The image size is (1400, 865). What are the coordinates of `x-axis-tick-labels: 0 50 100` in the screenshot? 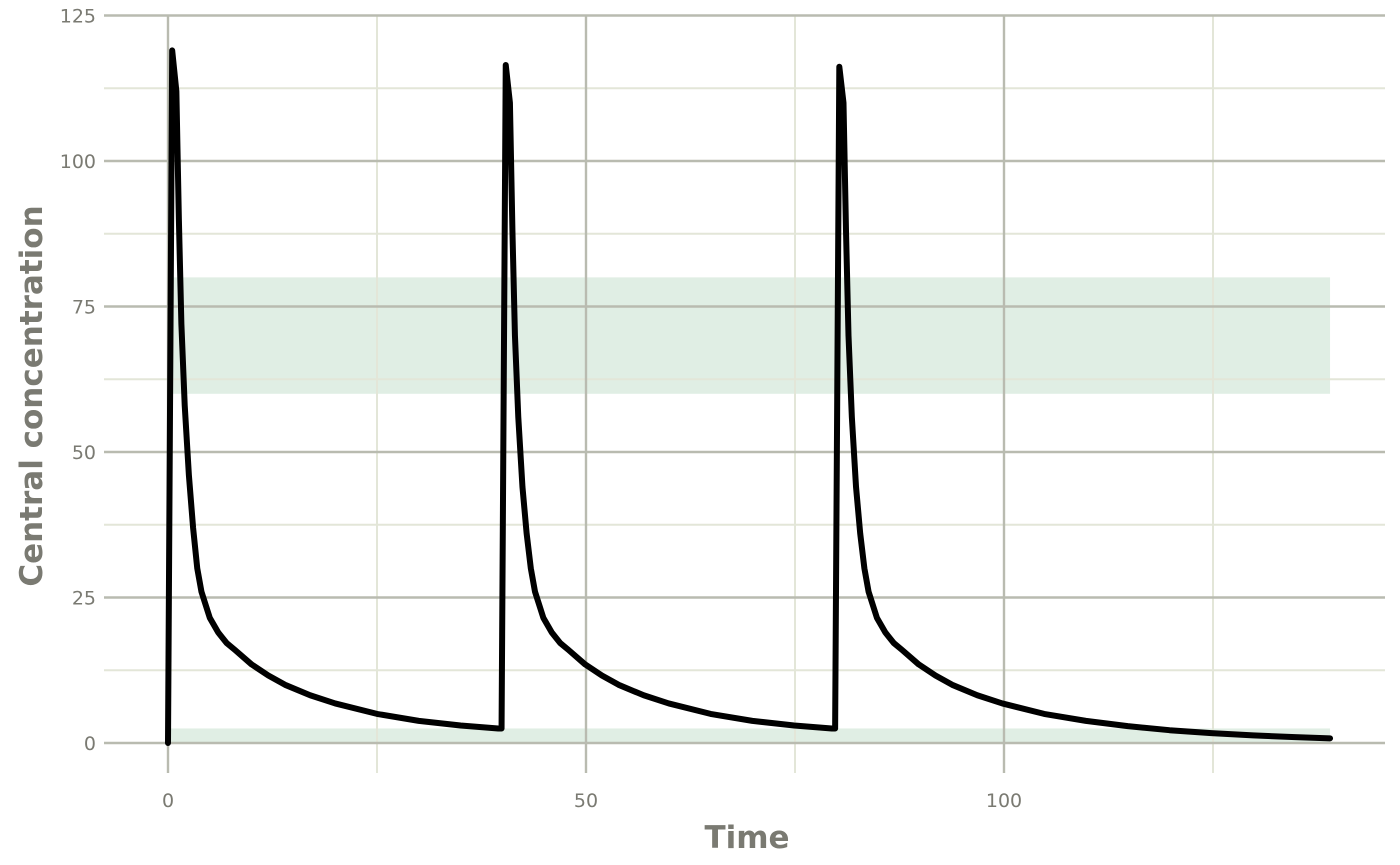 It's located at (592, 801).